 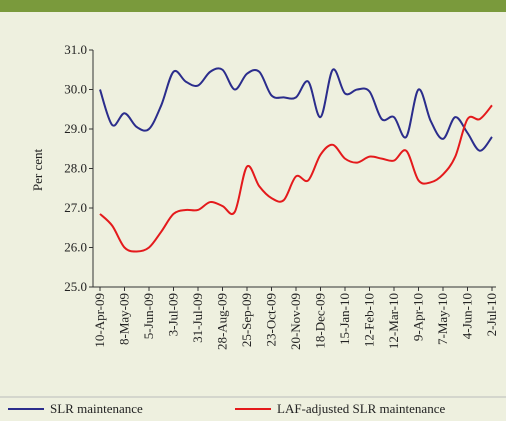 What do you see at coordinates (173, 314) in the screenshot?
I see `x-tick-label: 3-Jul-09` at bounding box center [173, 314].